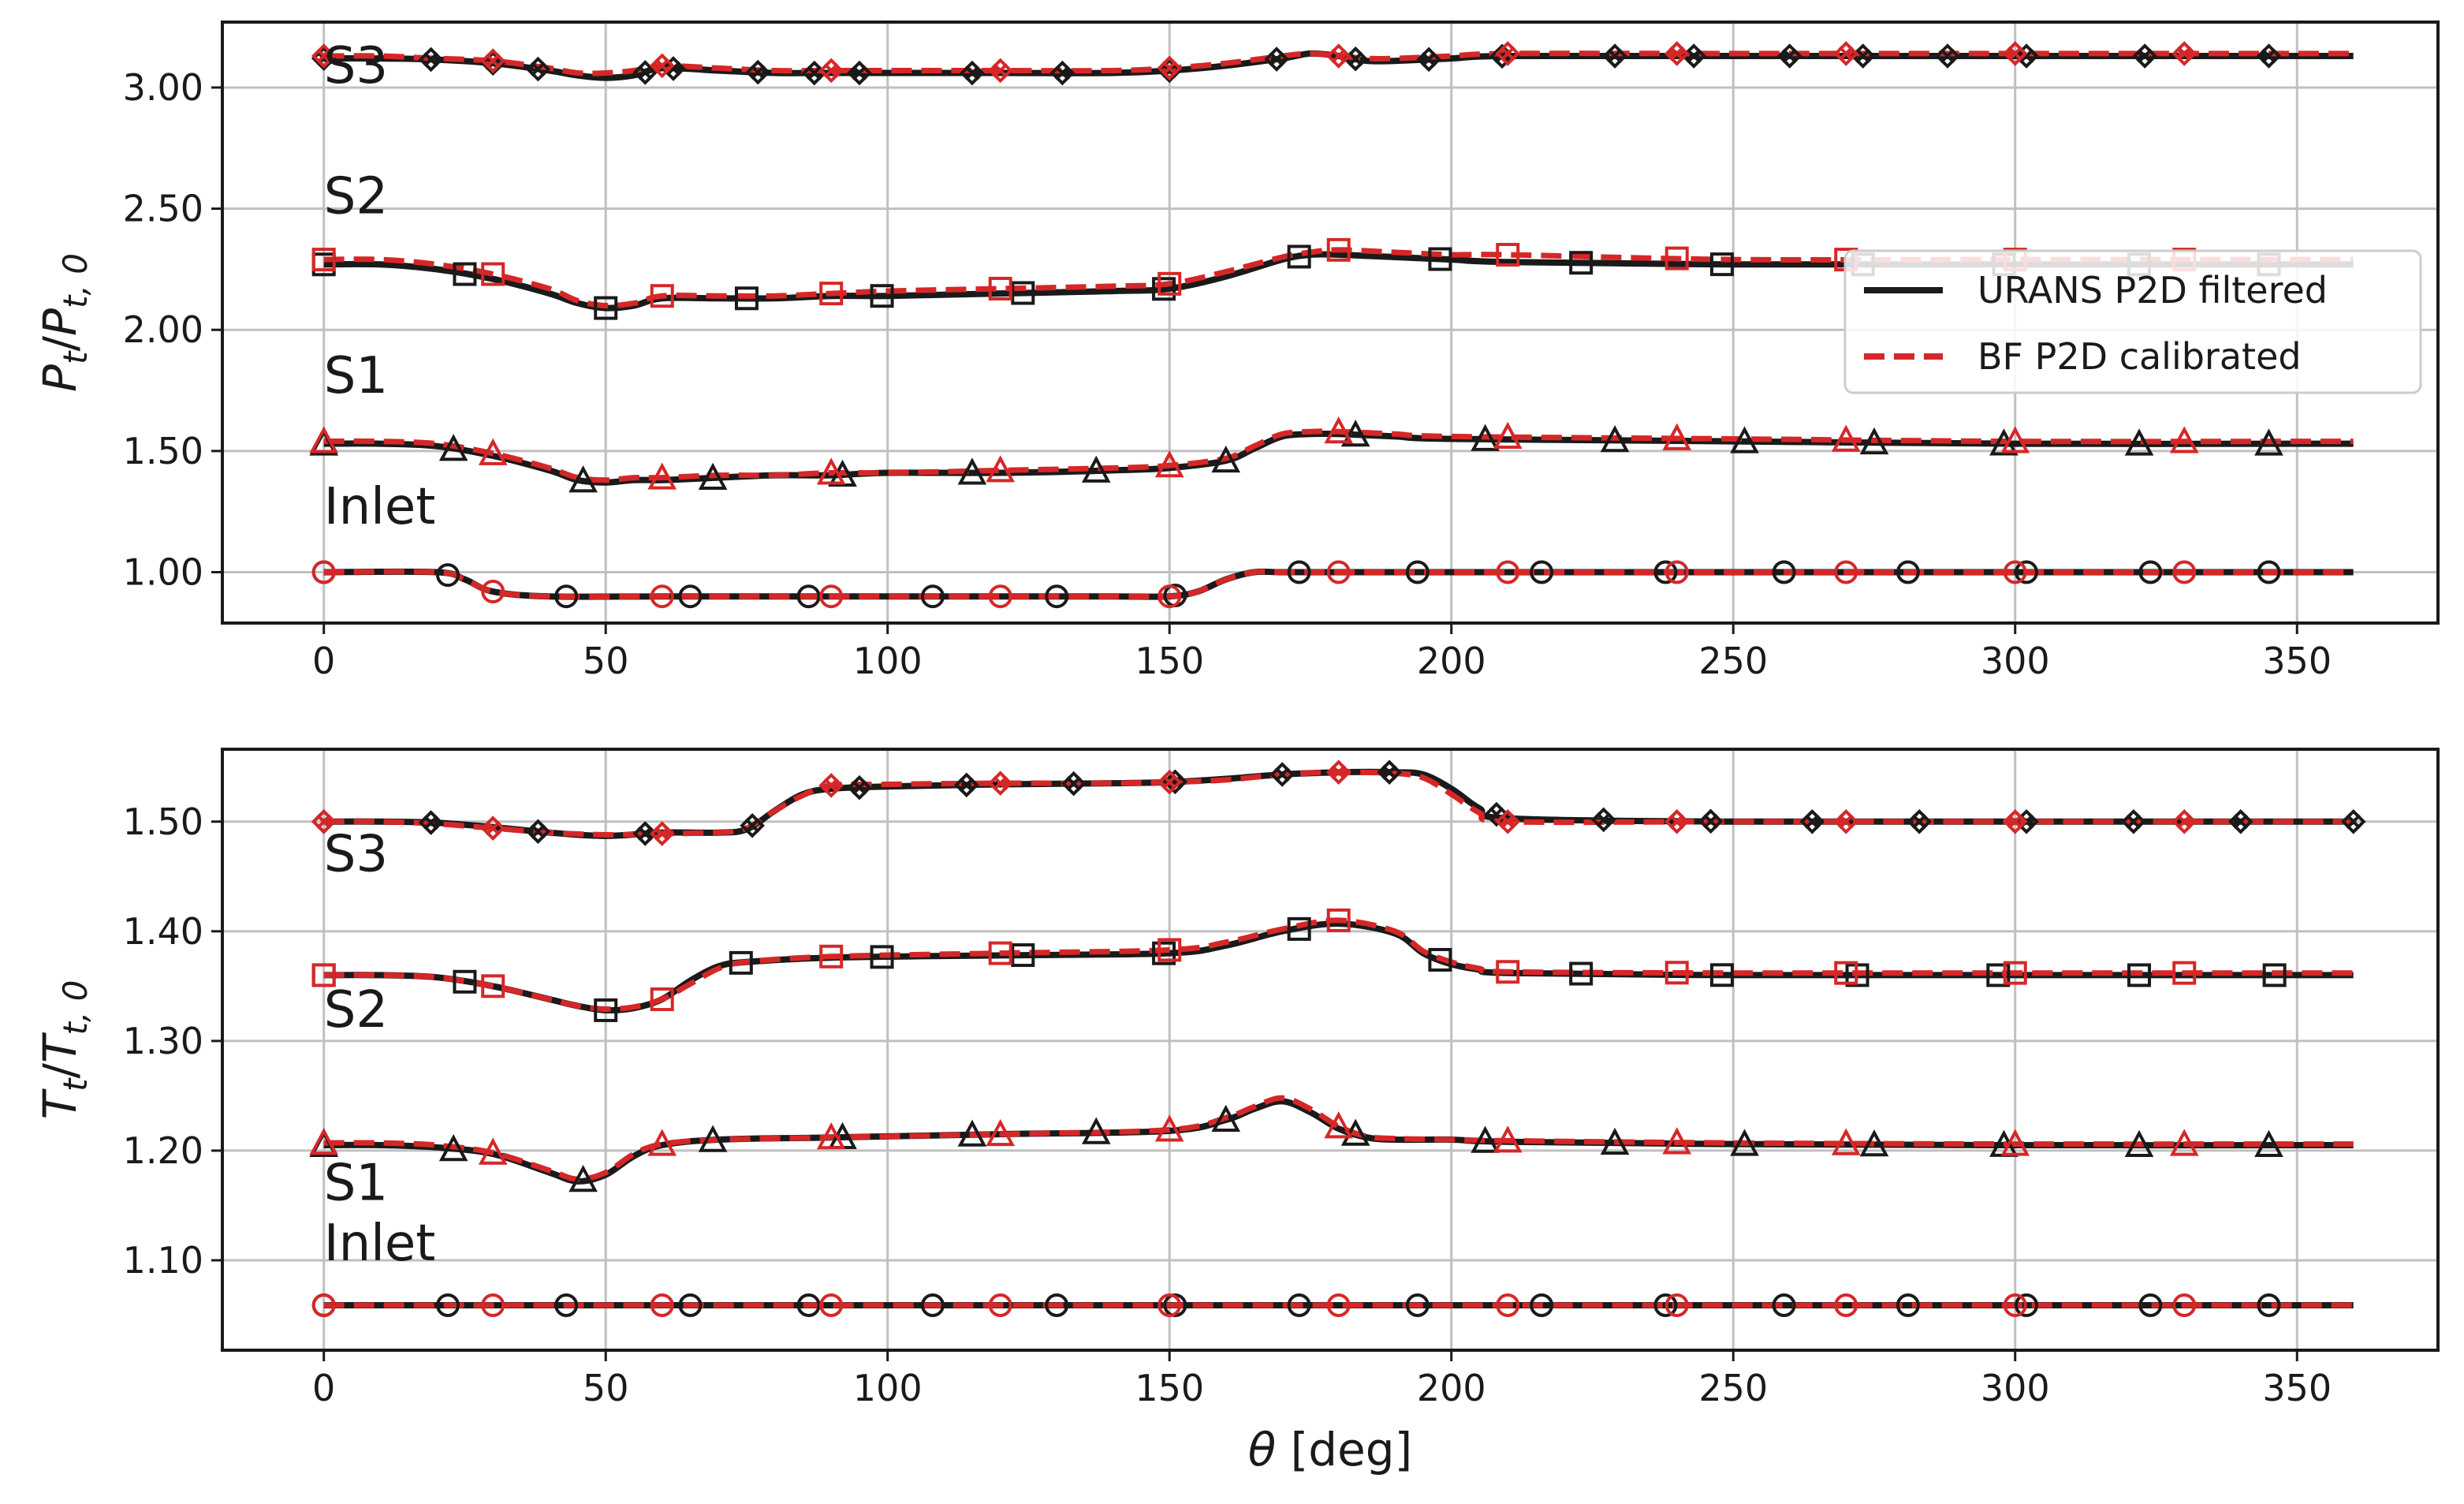  Describe the element at coordinates (2297, 1388) in the screenshot. I see `x-tick-label: 350` at that location.